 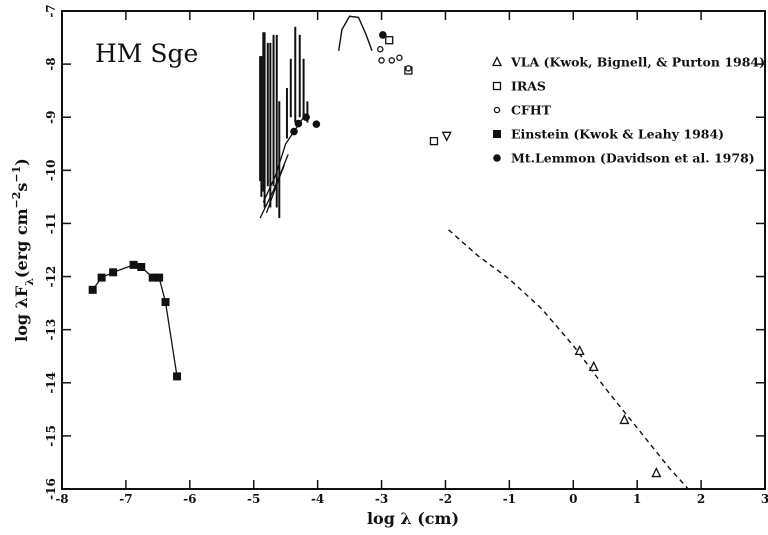 What do you see at coordinates (189, 499) in the screenshot?
I see `x-tick-label: -6` at bounding box center [189, 499].